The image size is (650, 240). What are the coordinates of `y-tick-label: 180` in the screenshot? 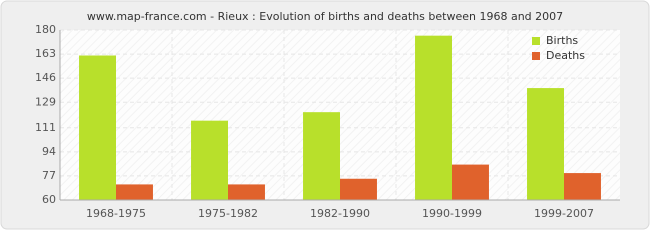 It's located at (45, 29).